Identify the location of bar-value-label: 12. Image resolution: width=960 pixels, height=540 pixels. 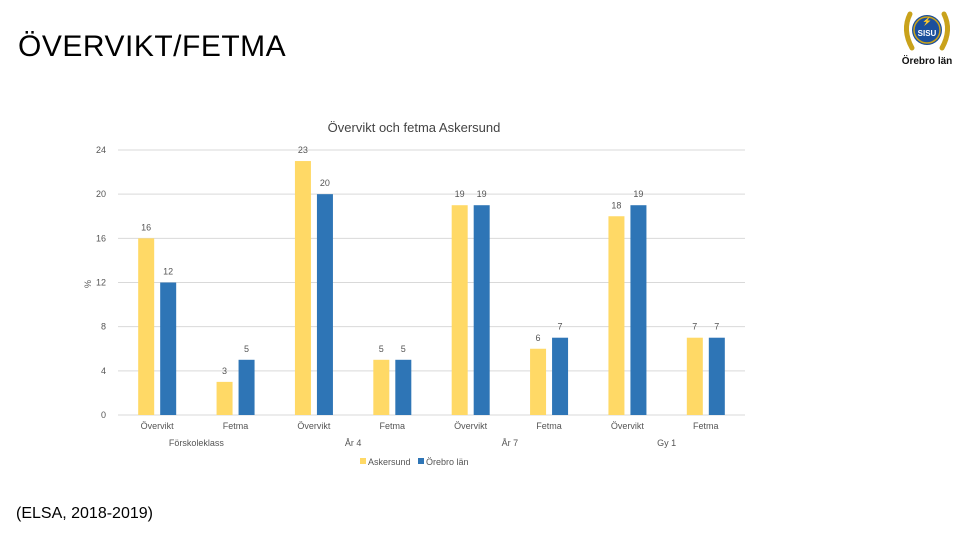
(168, 272).